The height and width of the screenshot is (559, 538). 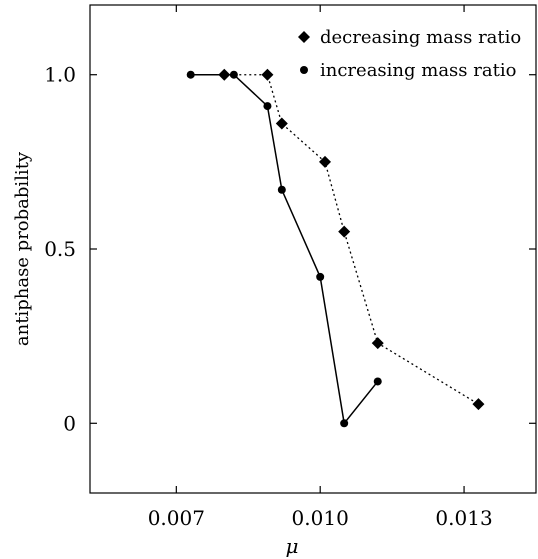 What do you see at coordinates (60, 249) in the screenshot?
I see `y-tick-label: 0.5` at bounding box center [60, 249].